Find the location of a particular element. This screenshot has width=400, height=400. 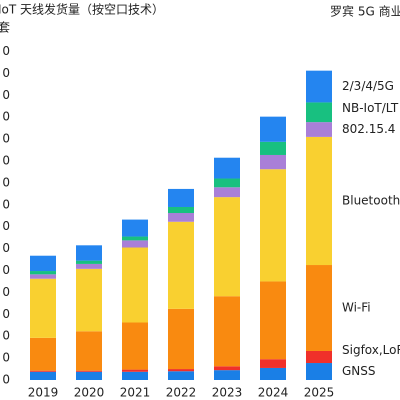

series-label: Wi-Fi is located at coordinates (356, 308).